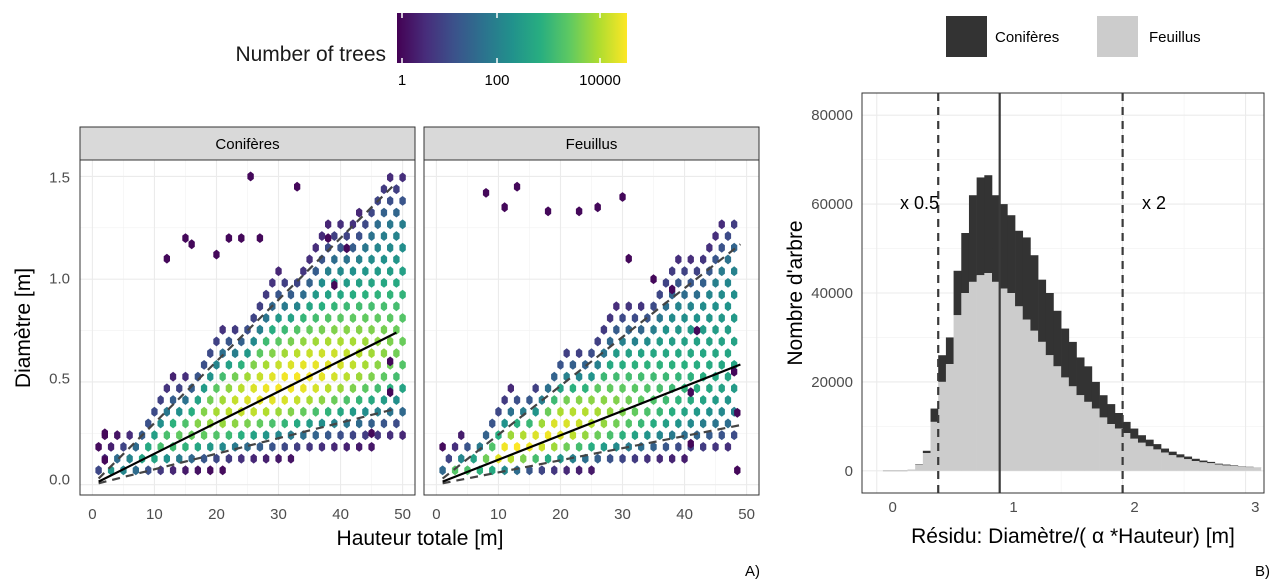 Image resolution: width=1275 pixels, height=587 pixels. Describe the element at coordinates (247, 144) in the screenshot. I see `facet-strip-label: Conifères` at that location.